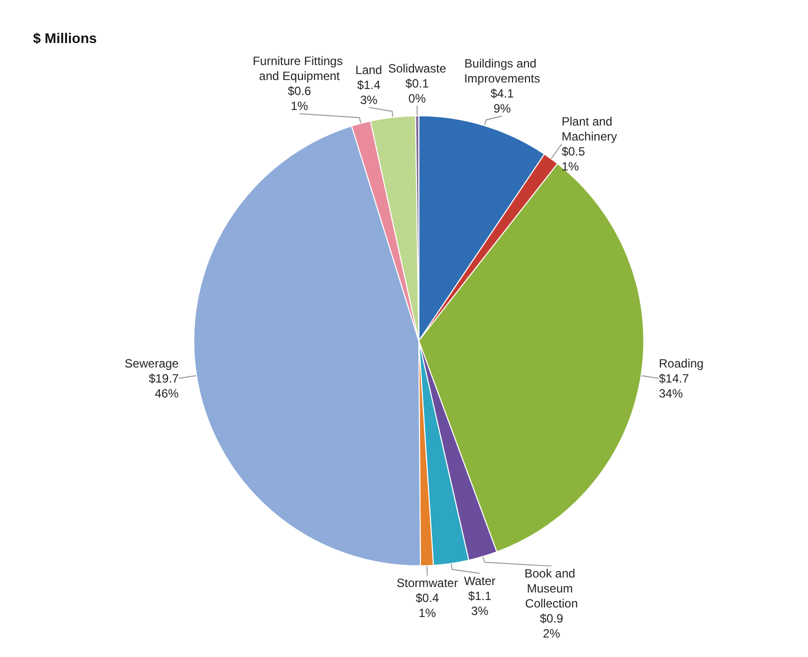  I want to click on chart-title: $ Millions, so click(65, 38).